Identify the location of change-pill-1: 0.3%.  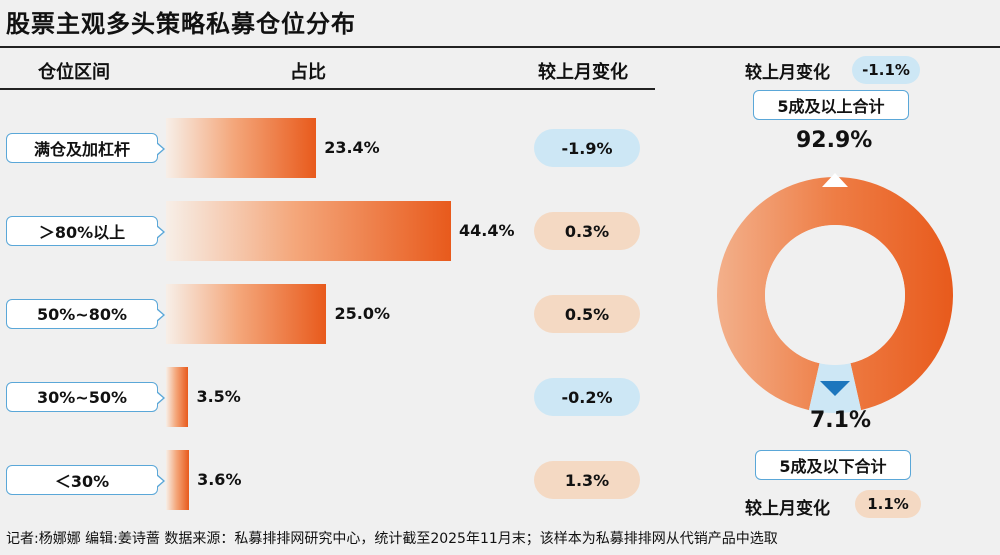
(587, 231).